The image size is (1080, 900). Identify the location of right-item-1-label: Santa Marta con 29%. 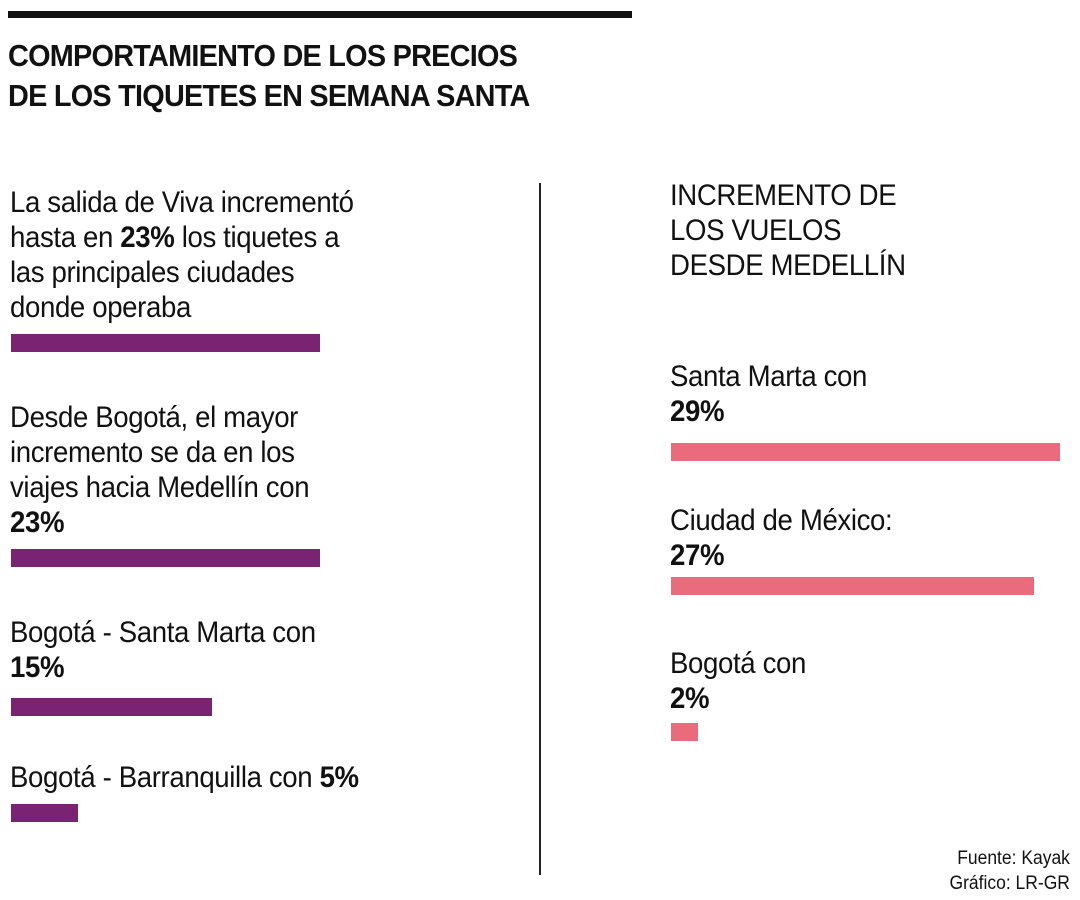
(768, 394).